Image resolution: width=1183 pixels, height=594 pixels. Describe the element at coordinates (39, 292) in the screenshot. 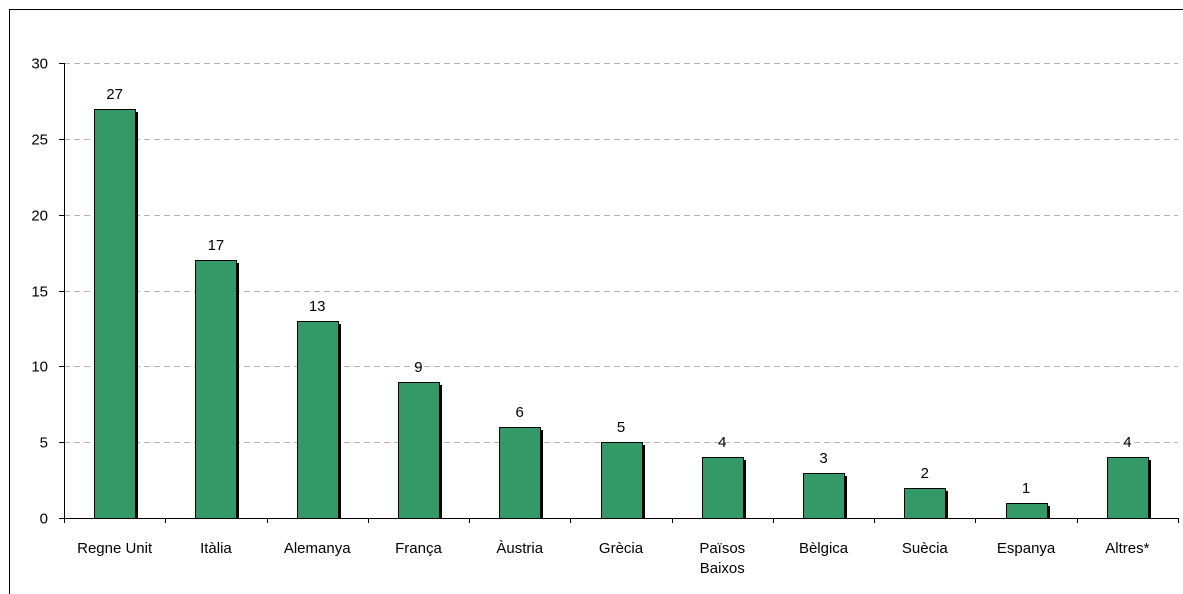

I see `y-tick-label: 15` at that location.